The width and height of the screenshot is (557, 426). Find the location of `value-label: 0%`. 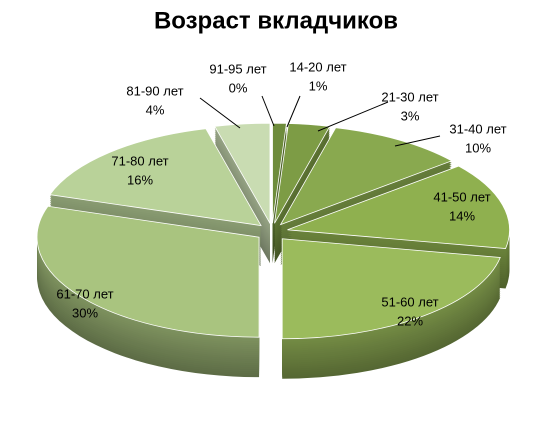

value-label: 0% is located at coordinates (238, 87).